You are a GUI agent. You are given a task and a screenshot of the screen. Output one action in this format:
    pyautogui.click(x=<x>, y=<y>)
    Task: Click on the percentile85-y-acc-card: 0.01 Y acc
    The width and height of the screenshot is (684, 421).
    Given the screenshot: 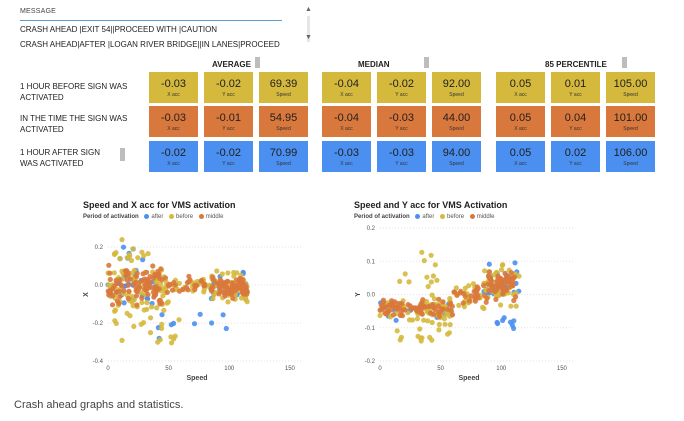 What is the action you would take?
    pyautogui.click(x=575, y=87)
    